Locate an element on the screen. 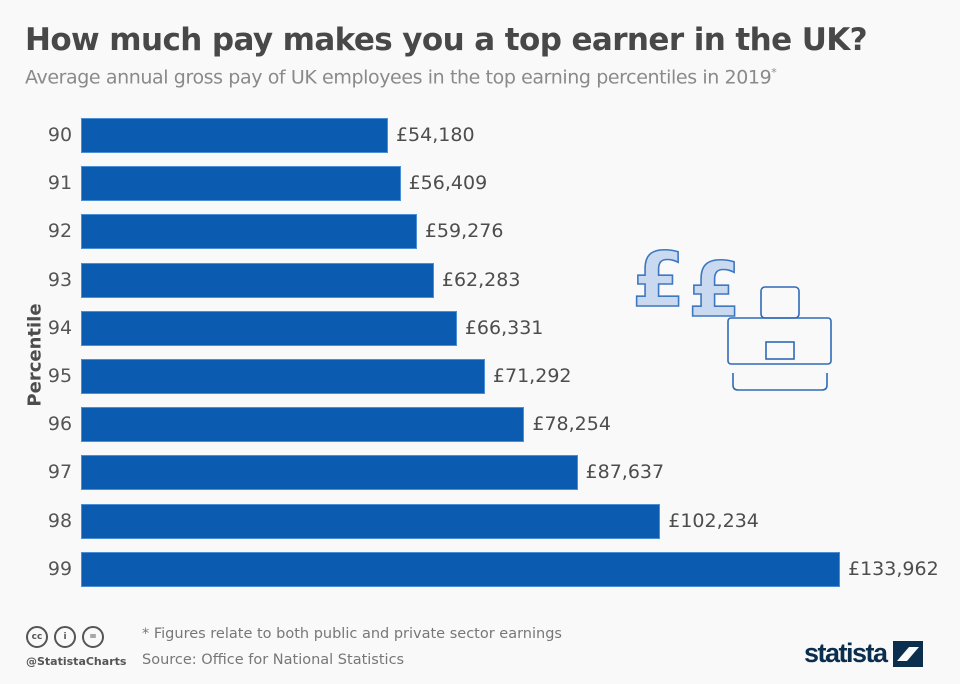 This screenshot has width=960, height=684. category-label: 94 is located at coordinates (60, 327).